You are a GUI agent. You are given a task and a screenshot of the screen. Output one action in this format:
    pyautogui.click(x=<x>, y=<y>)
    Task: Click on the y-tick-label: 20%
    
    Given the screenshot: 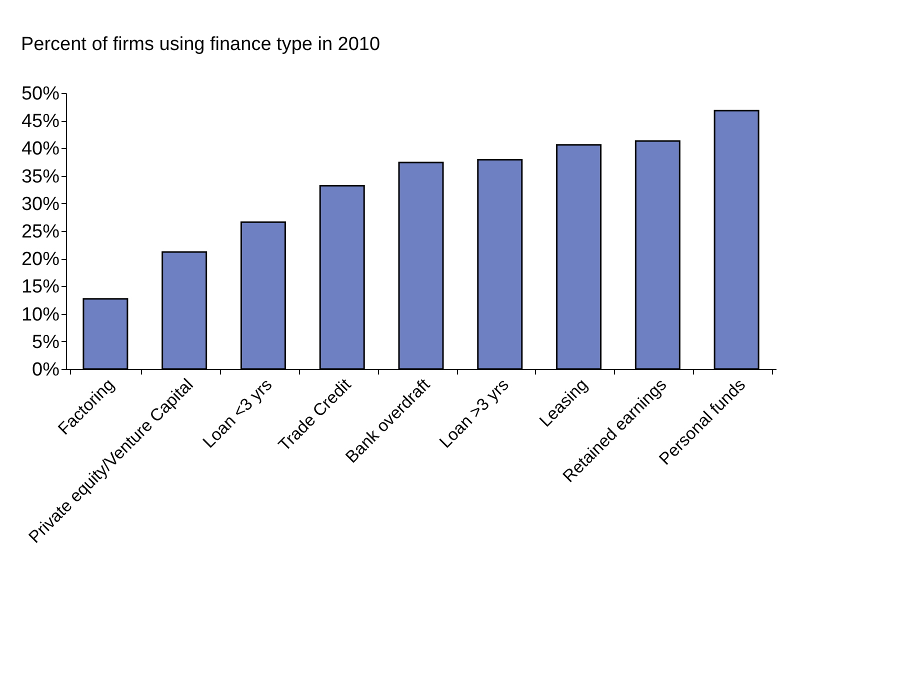 What is the action you would take?
    pyautogui.click(x=40, y=259)
    